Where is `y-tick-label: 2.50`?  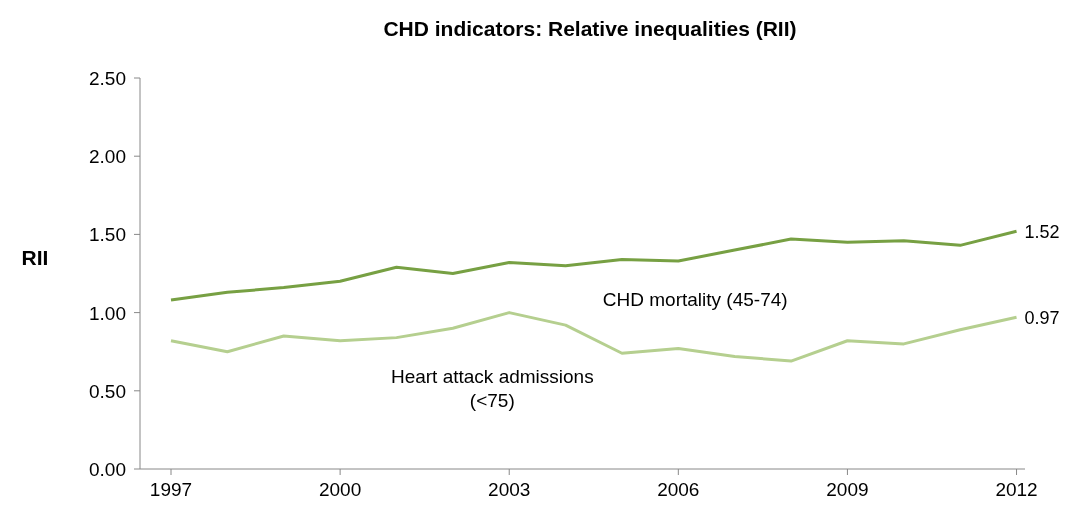
y-tick-label: 2.50 is located at coordinates (107, 78).